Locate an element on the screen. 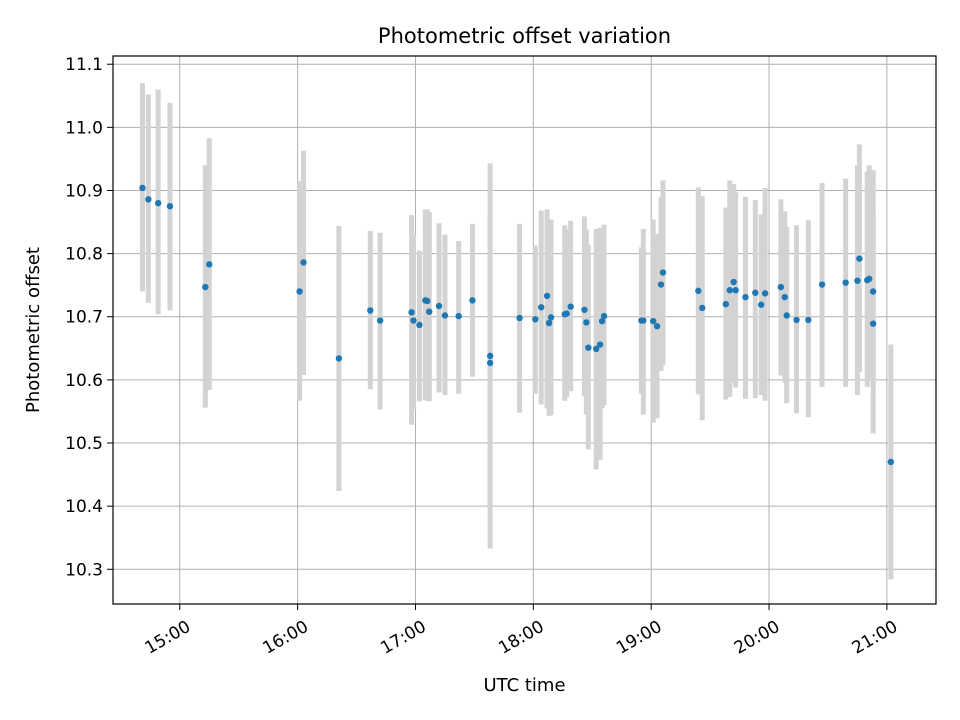 This screenshot has width=960, height=720. y-tick-label: 10.5 is located at coordinates (84, 444).